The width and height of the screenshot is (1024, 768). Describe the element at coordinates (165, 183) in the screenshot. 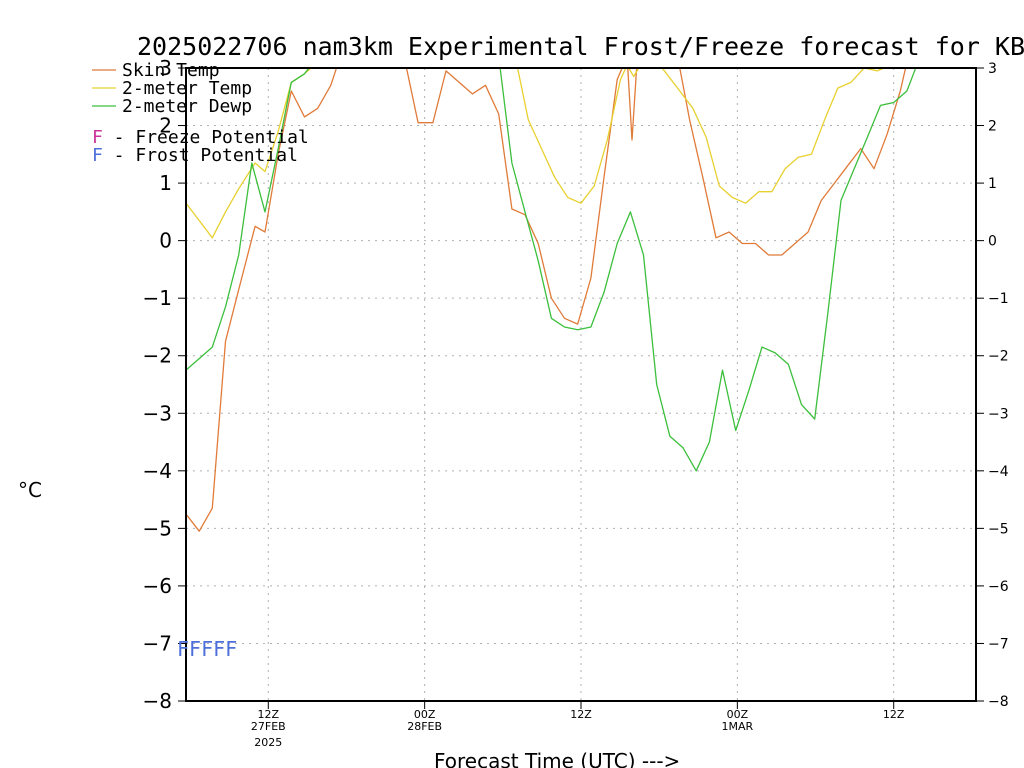

I see `y-tick-label: 1` at that location.